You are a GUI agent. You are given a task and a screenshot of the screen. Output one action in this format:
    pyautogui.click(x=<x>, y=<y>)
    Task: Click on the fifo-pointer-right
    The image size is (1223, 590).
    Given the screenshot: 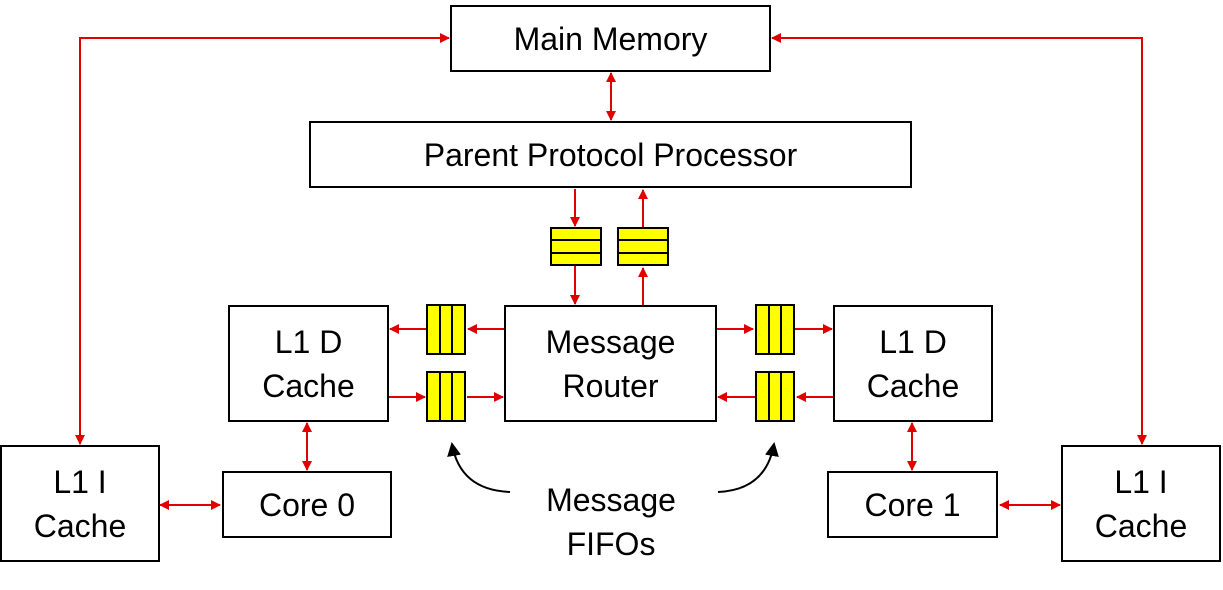 What is the action you would take?
    pyautogui.click(x=748, y=467)
    